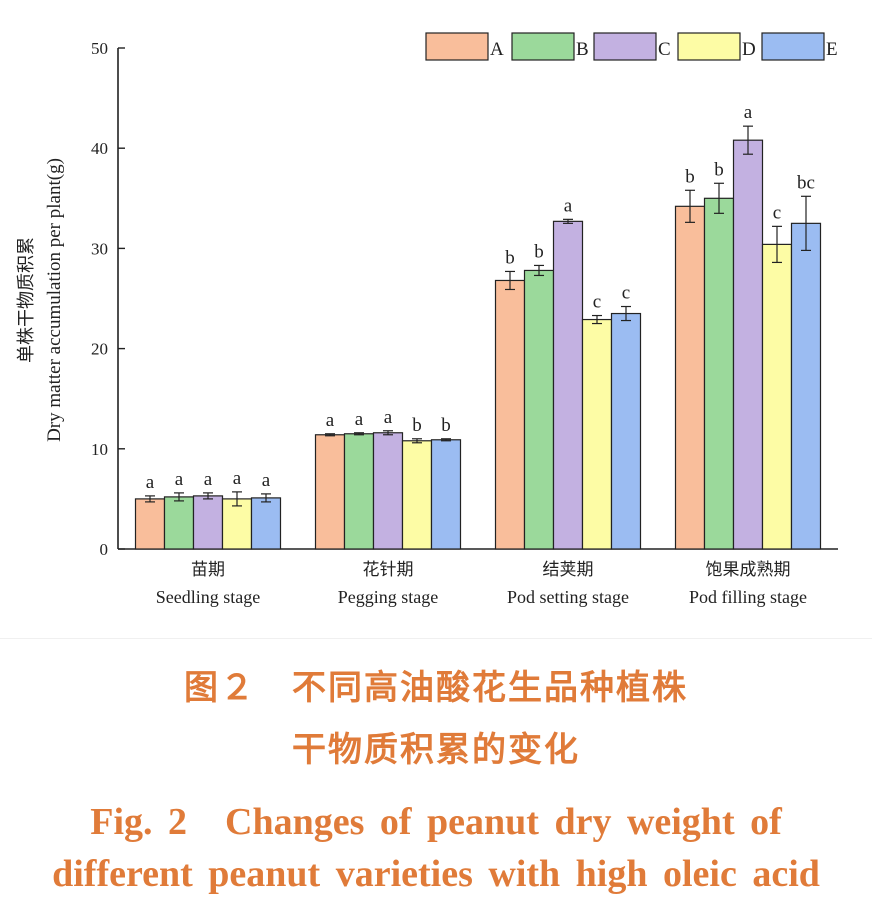 Image resolution: width=872 pixels, height=916 pixels. I want to click on y-axis-label-english: Dry matter accumulation per plant(g), so click(54, 300).